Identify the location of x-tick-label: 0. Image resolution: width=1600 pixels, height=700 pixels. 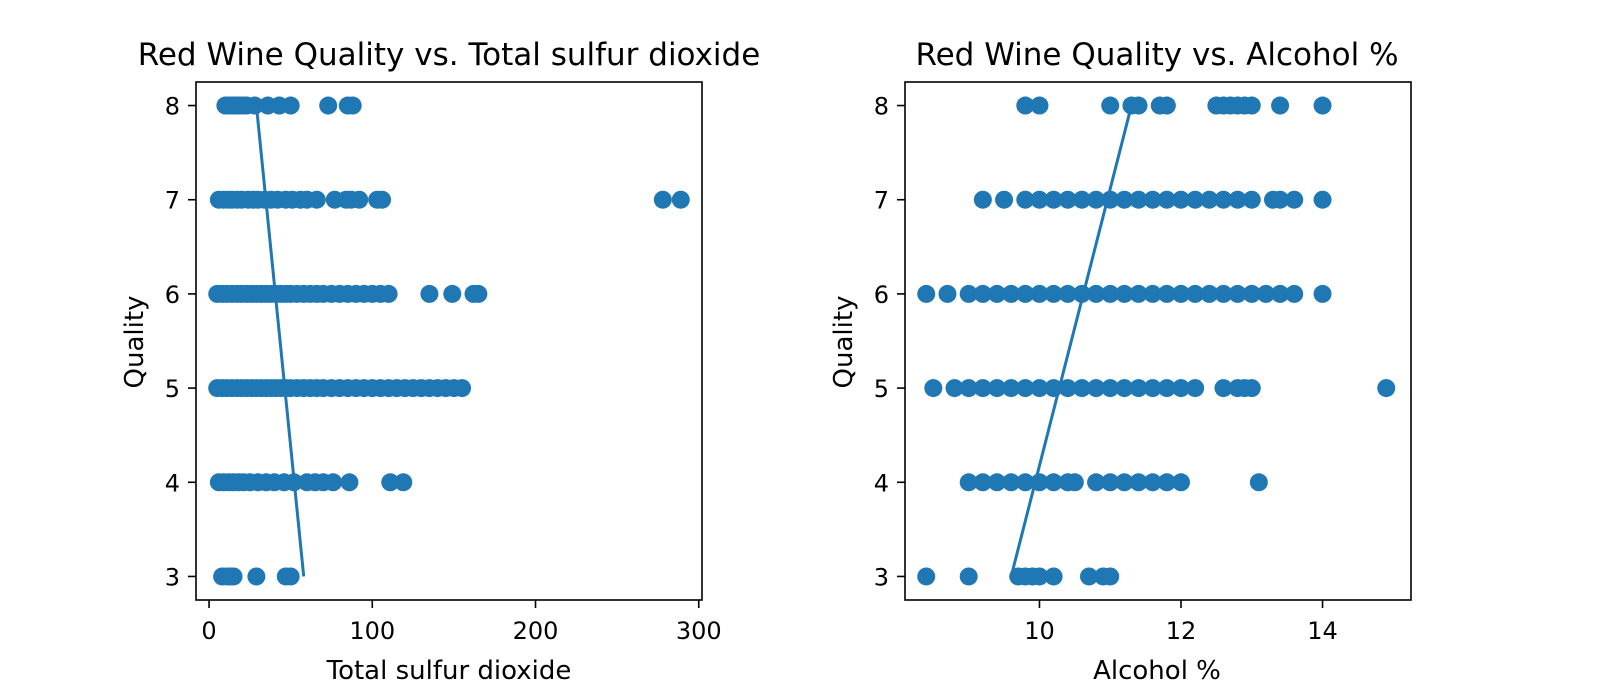
(208, 631).